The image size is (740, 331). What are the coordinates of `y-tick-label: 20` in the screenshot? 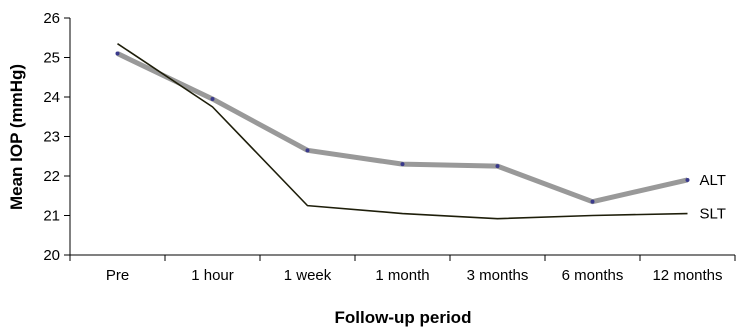 It's located at (51, 255).